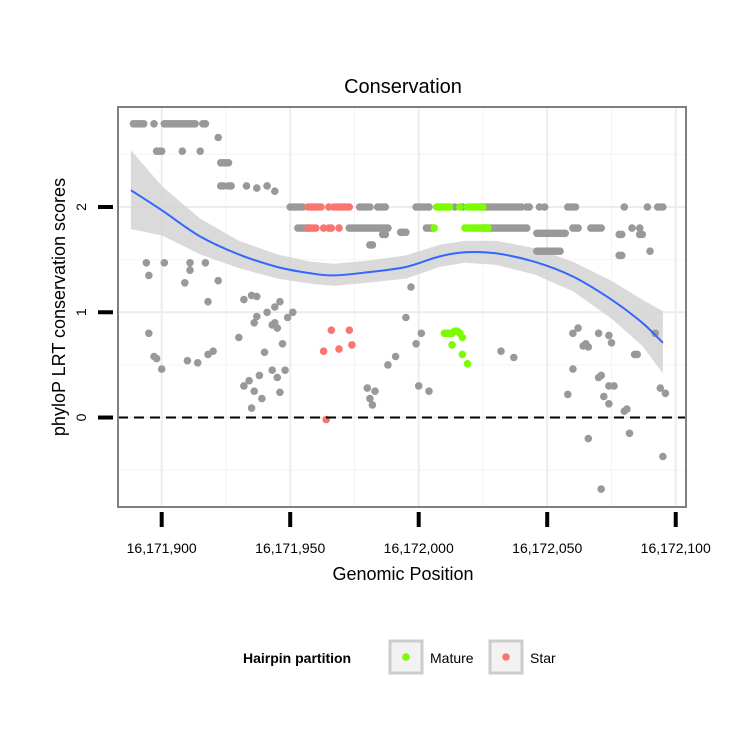  Describe the element at coordinates (543, 658) in the screenshot. I see `legend-label-star: Star` at that location.